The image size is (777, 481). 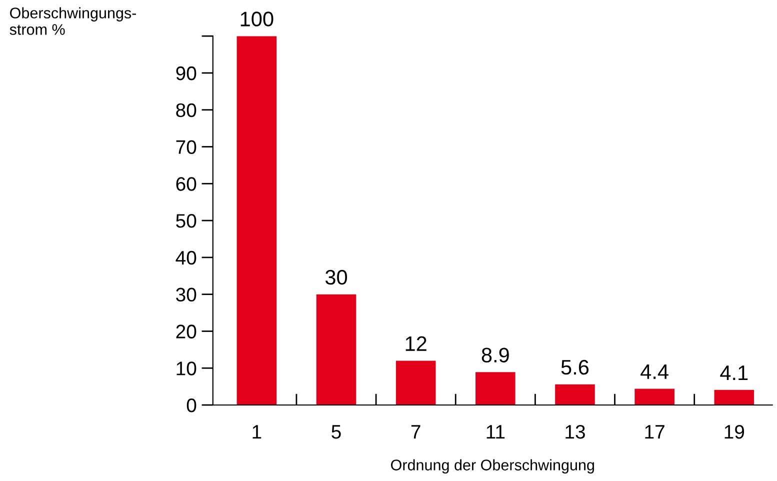 What do you see at coordinates (186, 73) in the screenshot?
I see `y-tick-label: 90` at bounding box center [186, 73].